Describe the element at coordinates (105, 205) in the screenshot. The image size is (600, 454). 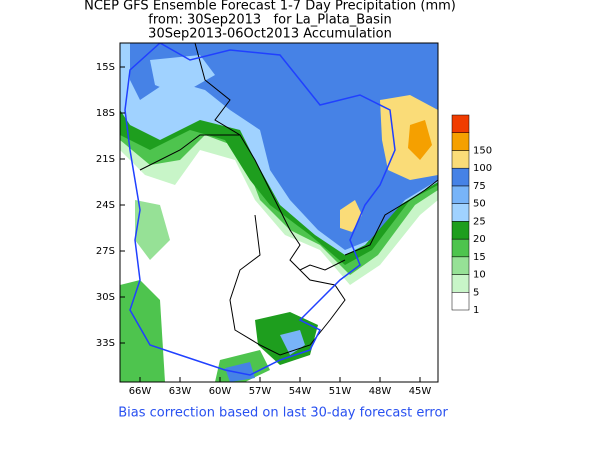
I see `lat-label: 24S` at that location.